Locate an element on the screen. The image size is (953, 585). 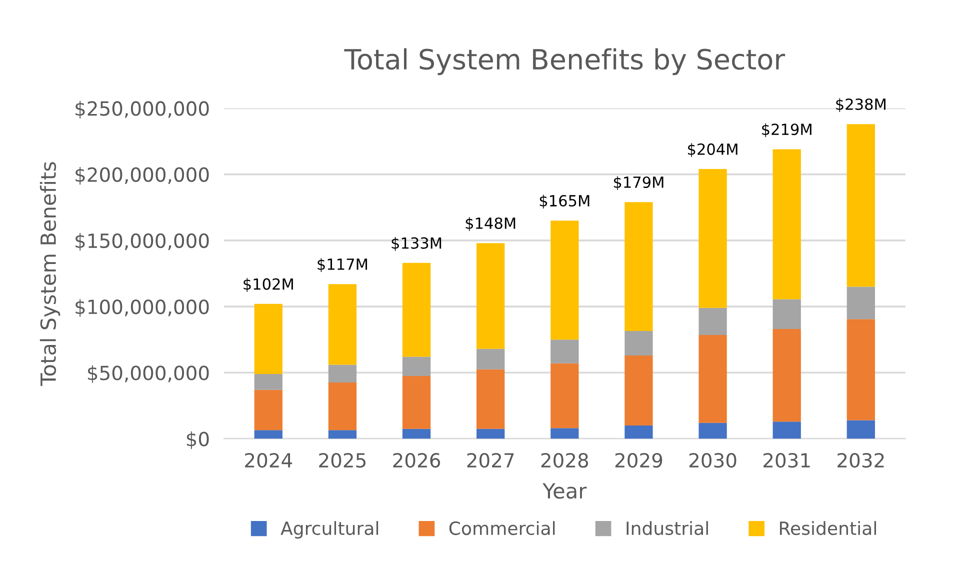
x-tick-label: 2024 is located at coordinates (268, 460).